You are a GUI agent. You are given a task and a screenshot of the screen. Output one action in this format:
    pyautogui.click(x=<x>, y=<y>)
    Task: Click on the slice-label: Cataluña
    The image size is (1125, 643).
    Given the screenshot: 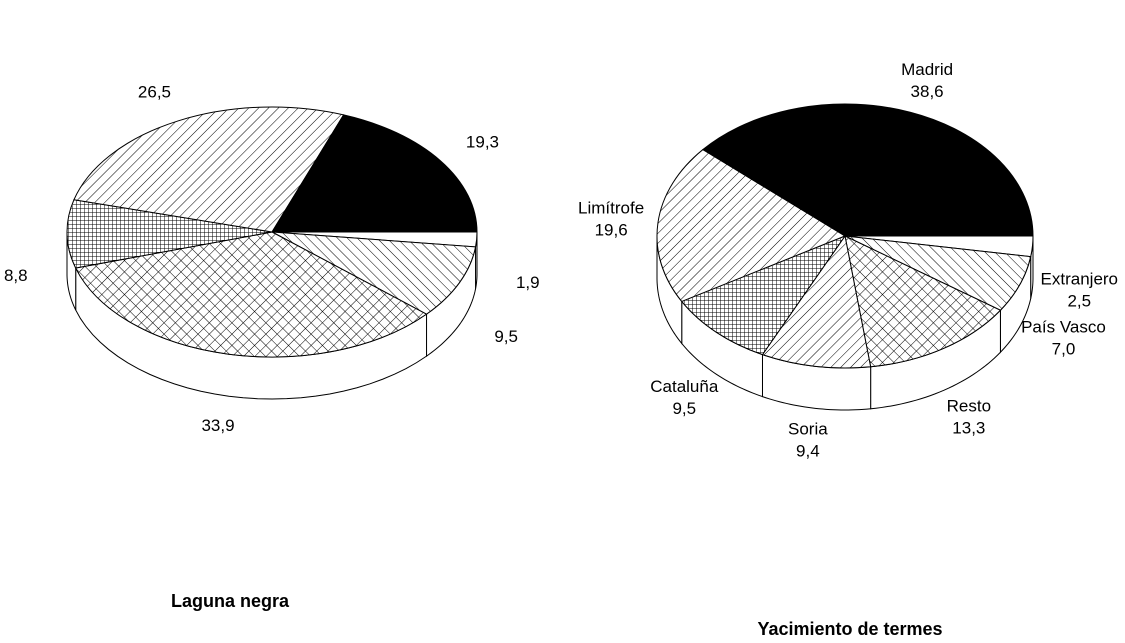 What is the action you would take?
    pyautogui.click(x=684, y=386)
    